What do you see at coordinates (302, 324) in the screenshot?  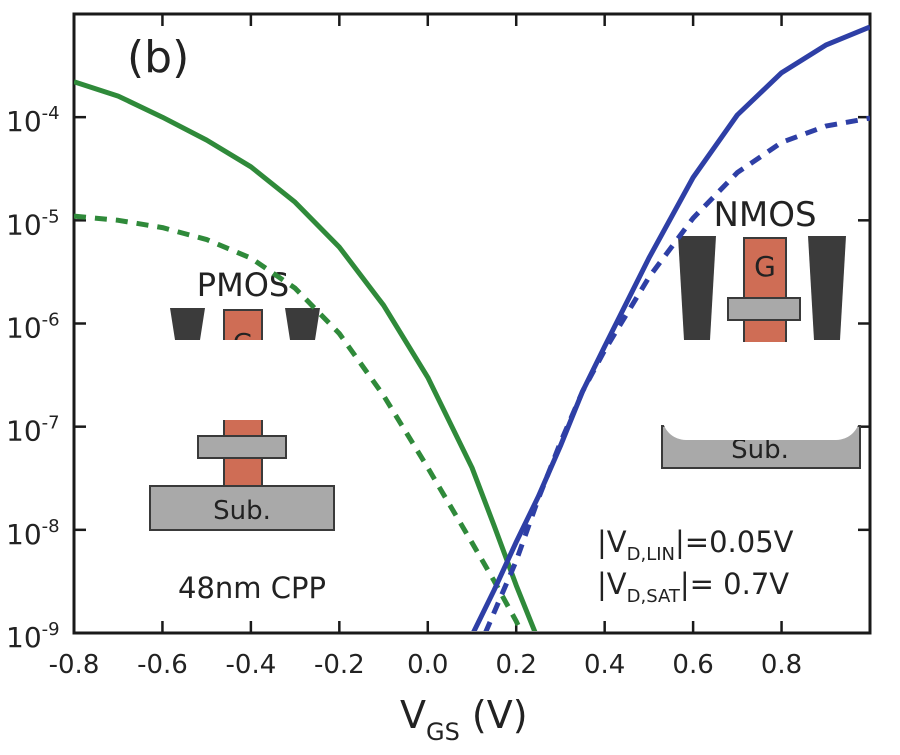 I see `pmos-contact-right` at bounding box center [302, 324].